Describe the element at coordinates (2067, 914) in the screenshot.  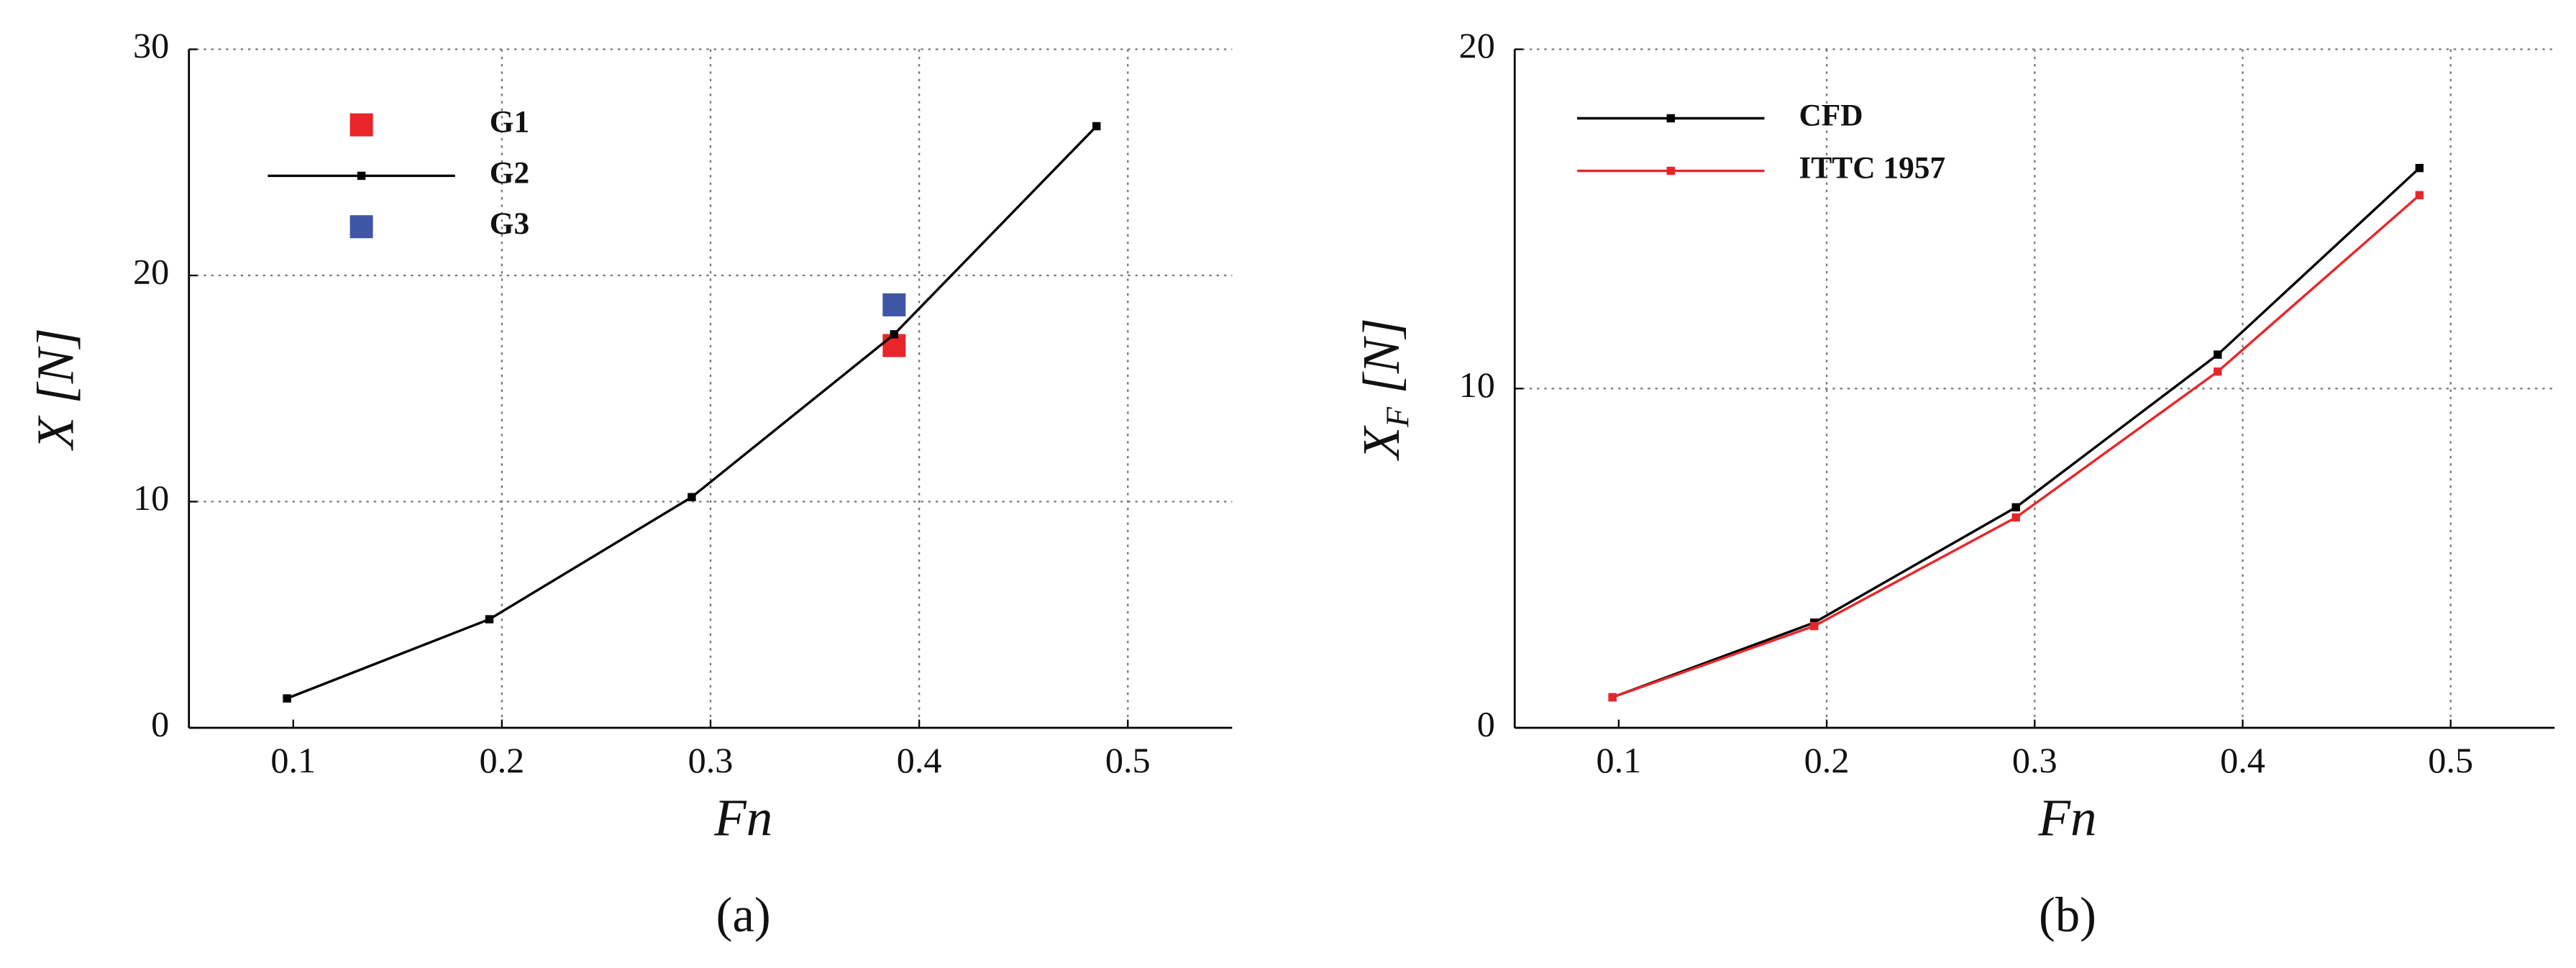
I see `caption: (b)` at that location.